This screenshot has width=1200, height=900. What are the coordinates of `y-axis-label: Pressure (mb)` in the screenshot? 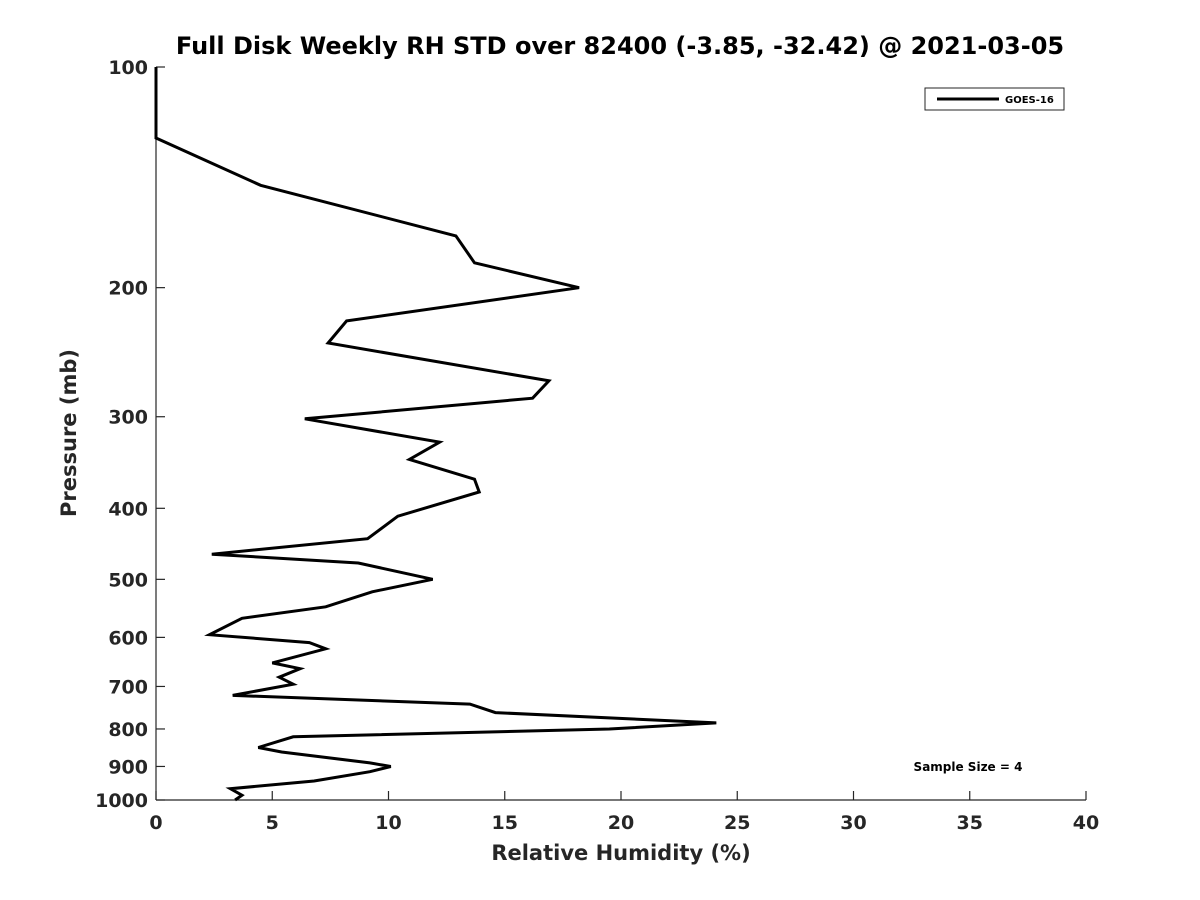 It's located at (69, 433).